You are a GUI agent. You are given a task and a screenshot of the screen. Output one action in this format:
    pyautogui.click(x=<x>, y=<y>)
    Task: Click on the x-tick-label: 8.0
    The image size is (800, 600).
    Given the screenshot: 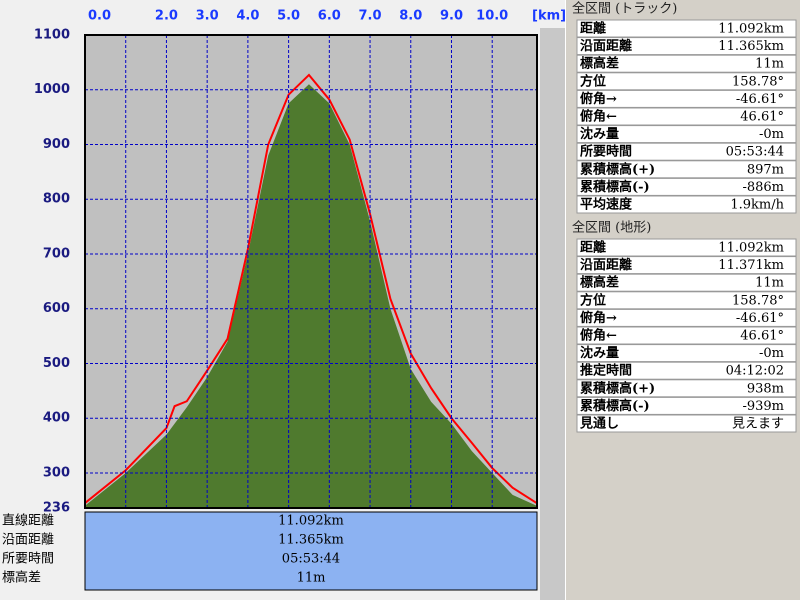 What is the action you would take?
    pyautogui.click(x=410, y=16)
    